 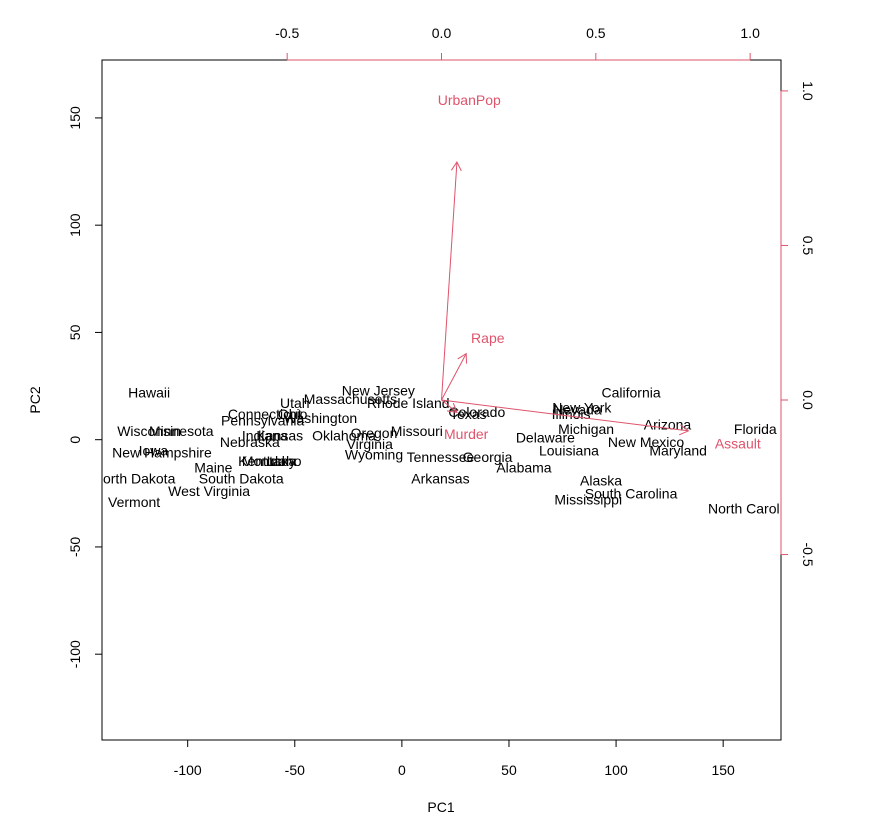 I want to click on x-axis-label: PC1, so click(x=440, y=807).